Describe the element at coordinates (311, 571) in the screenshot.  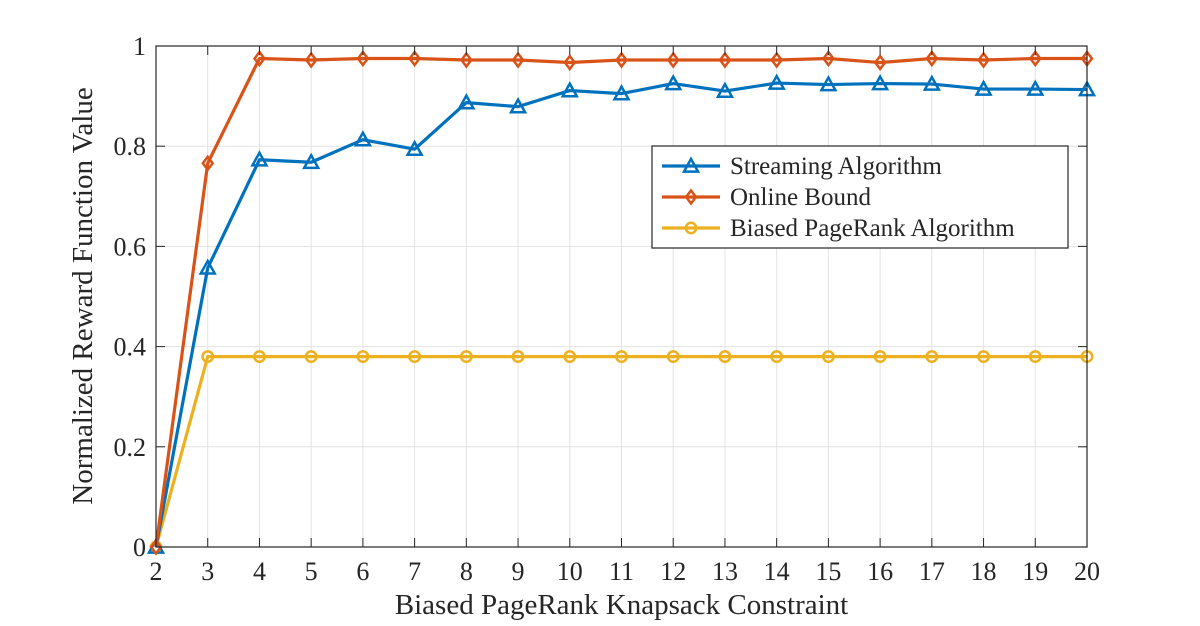
I see `x-tick-label: 5` at that location.